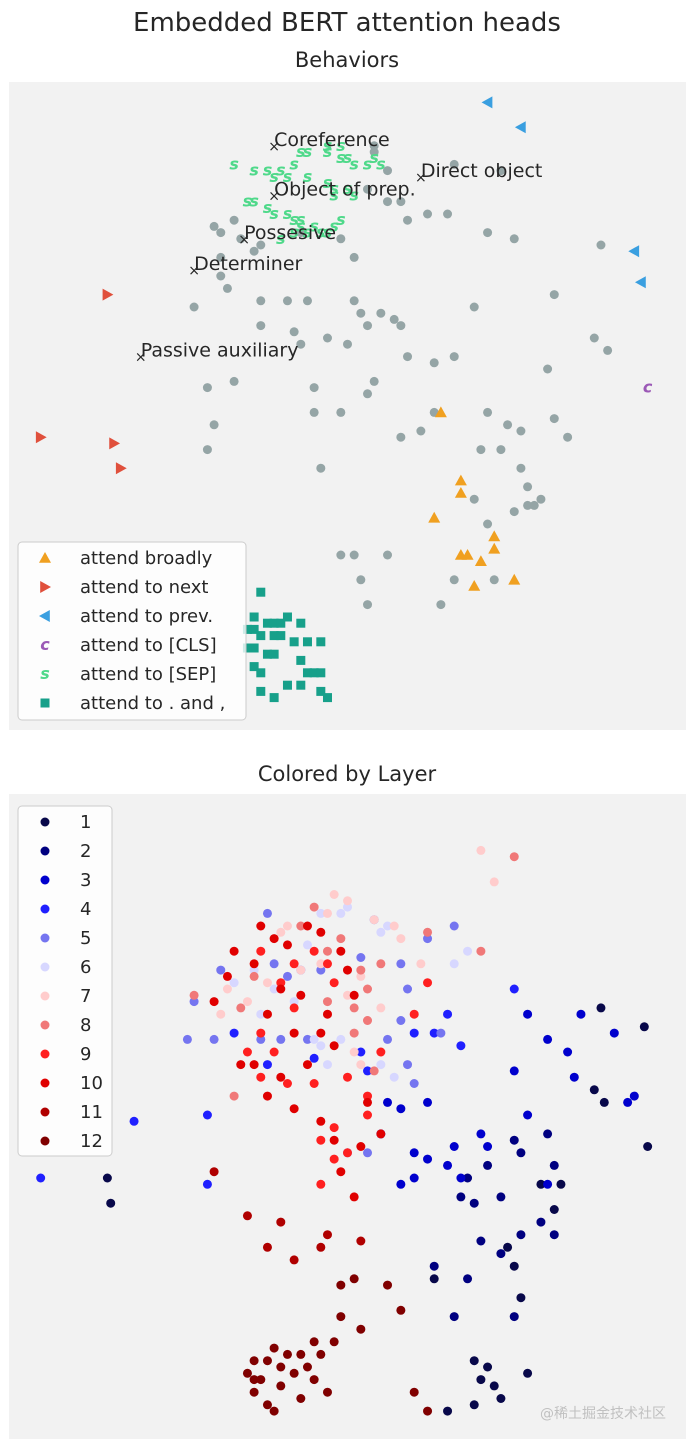 This screenshot has height=1442, width=694. What do you see at coordinates (361, 1241) in the screenshot?
I see `layer-11-point` at bounding box center [361, 1241].